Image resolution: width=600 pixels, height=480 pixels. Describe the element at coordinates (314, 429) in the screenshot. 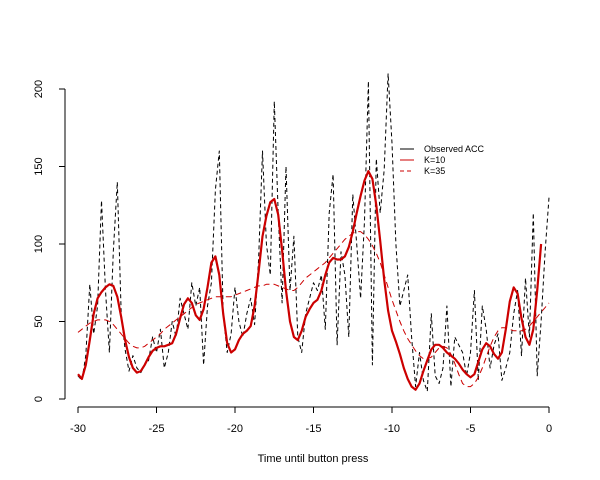

I see `x-tick-label: -15` at that location.